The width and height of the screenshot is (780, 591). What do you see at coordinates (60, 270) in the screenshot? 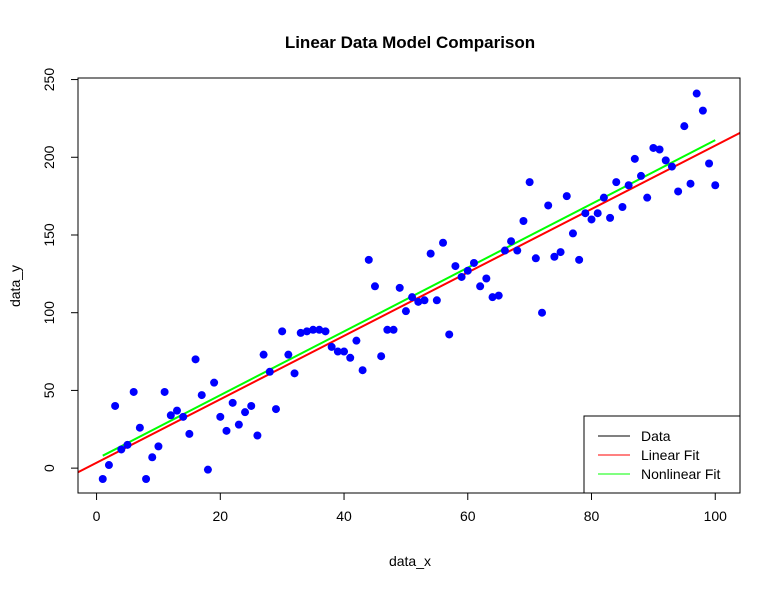
I see `y-axis: 0 50 100 150 200 250` at bounding box center [60, 270].